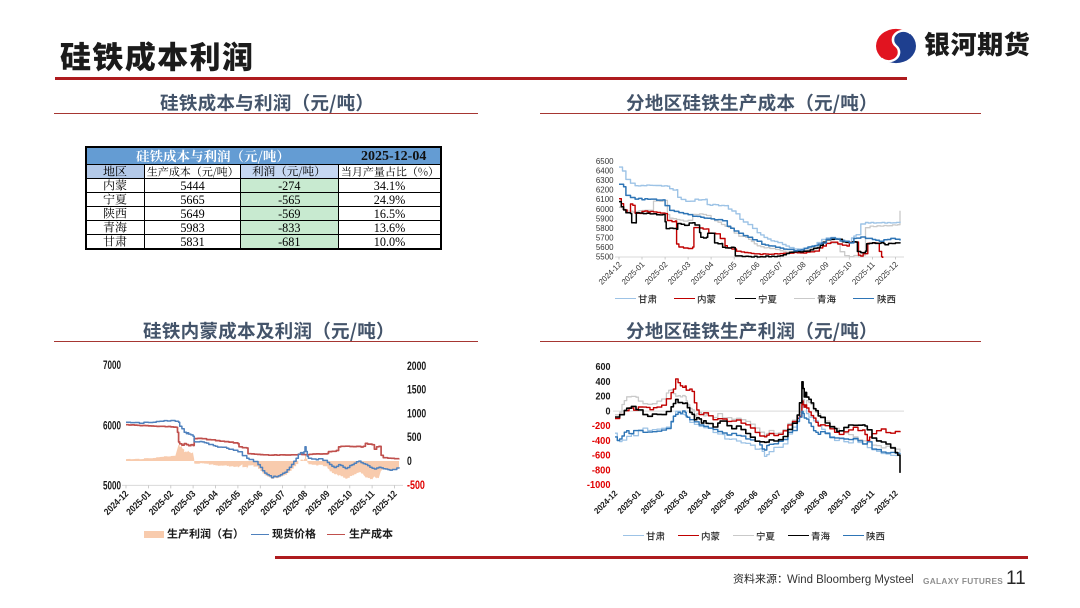 The width and height of the screenshot is (1080, 608). What do you see at coordinates (605, 257) in the screenshot?
I see `svg-text: 5500` at bounding box center [605, 257].